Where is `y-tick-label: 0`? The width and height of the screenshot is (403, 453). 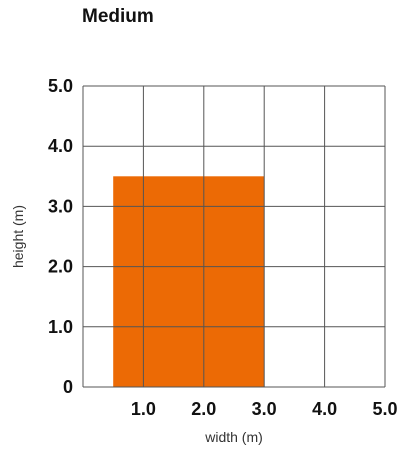 y-tick-label: 0 is located at coordinates (68, 387).